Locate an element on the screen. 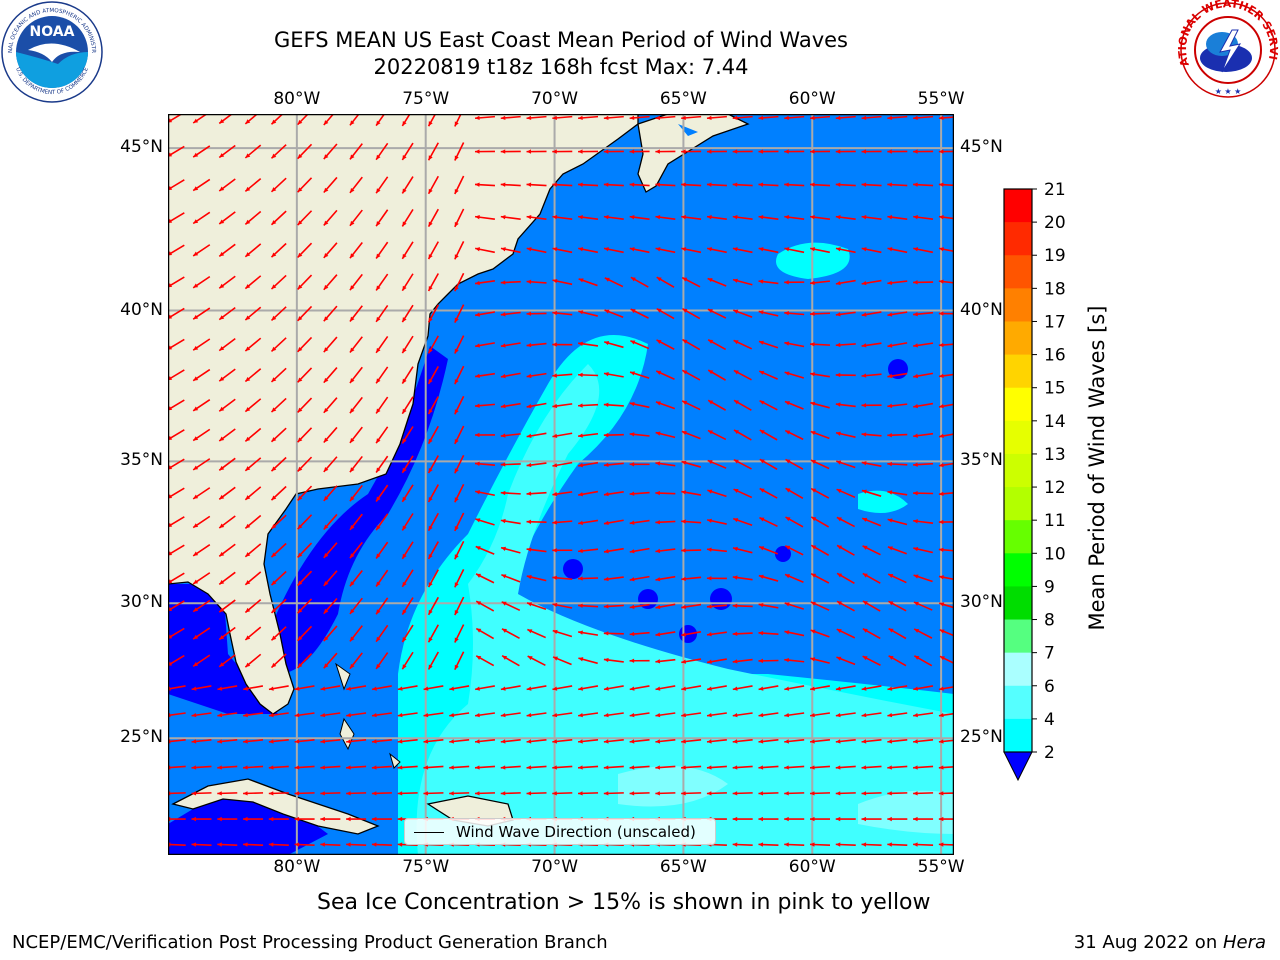 The image size is (1280, 960). colorbar-tick-label: 16 is located at coordinates (1055, 356).